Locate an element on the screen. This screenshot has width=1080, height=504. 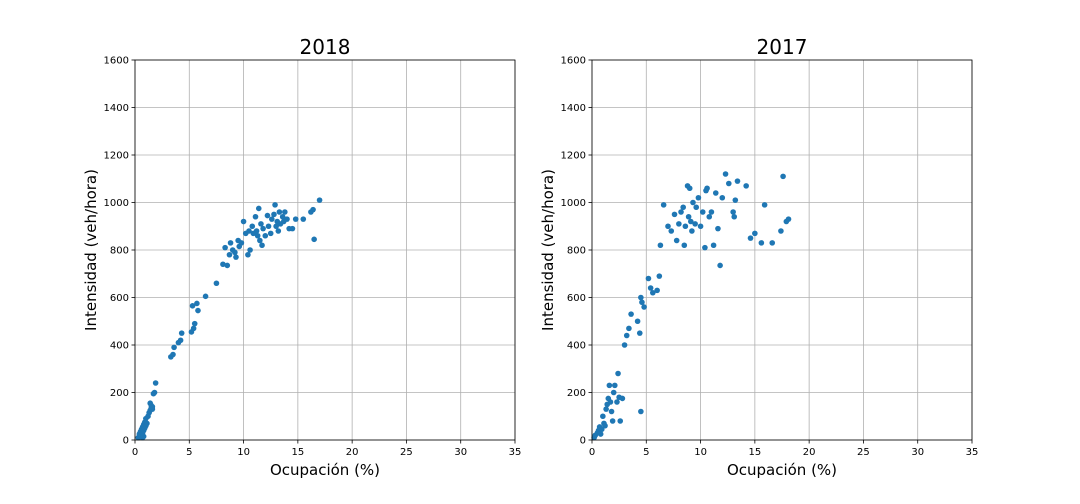
x-tick-label: 35 is located at coordinates (515, 452).